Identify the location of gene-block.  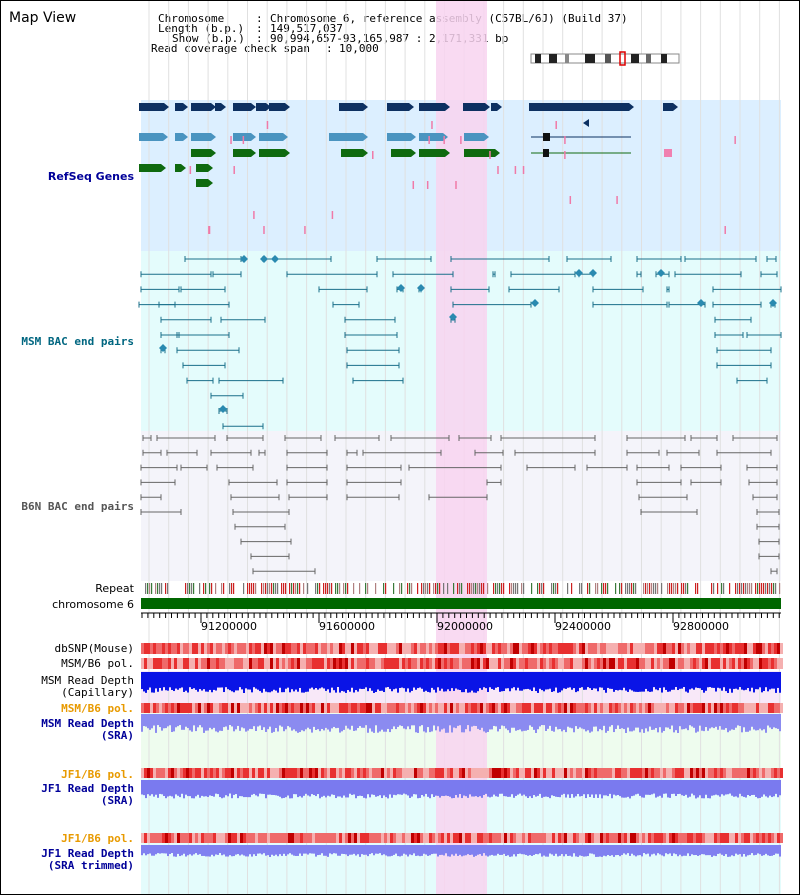
(474, 107).